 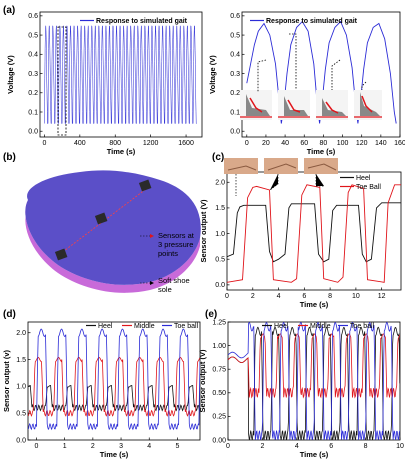 What do you see at coordinates (151, 143) in the screenshot?
I see `x-tick-label: 1200` at bounding box center [151, 143].